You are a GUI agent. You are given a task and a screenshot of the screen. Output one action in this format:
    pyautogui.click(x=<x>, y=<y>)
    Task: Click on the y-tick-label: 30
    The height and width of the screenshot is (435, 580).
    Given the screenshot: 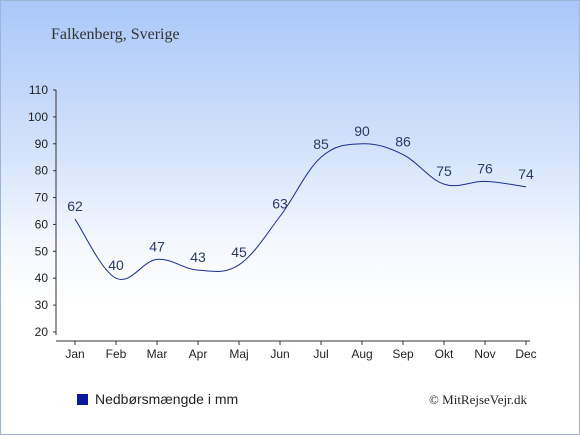 What is the action you would take?
    pyautogui.click(x=42, y=305)
    